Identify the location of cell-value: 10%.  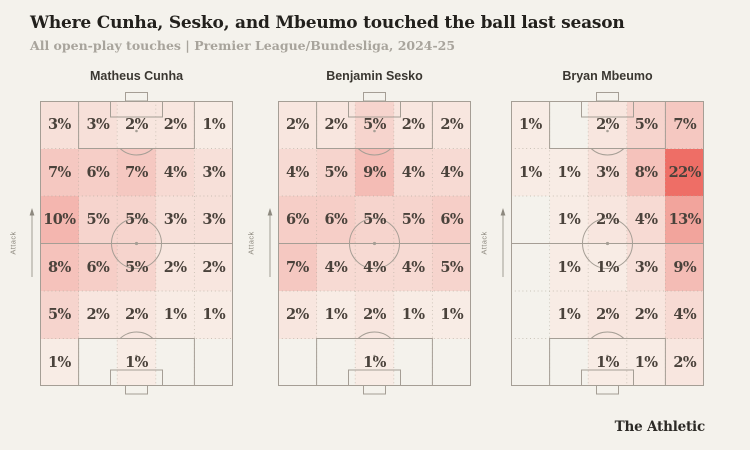
(59, 220).